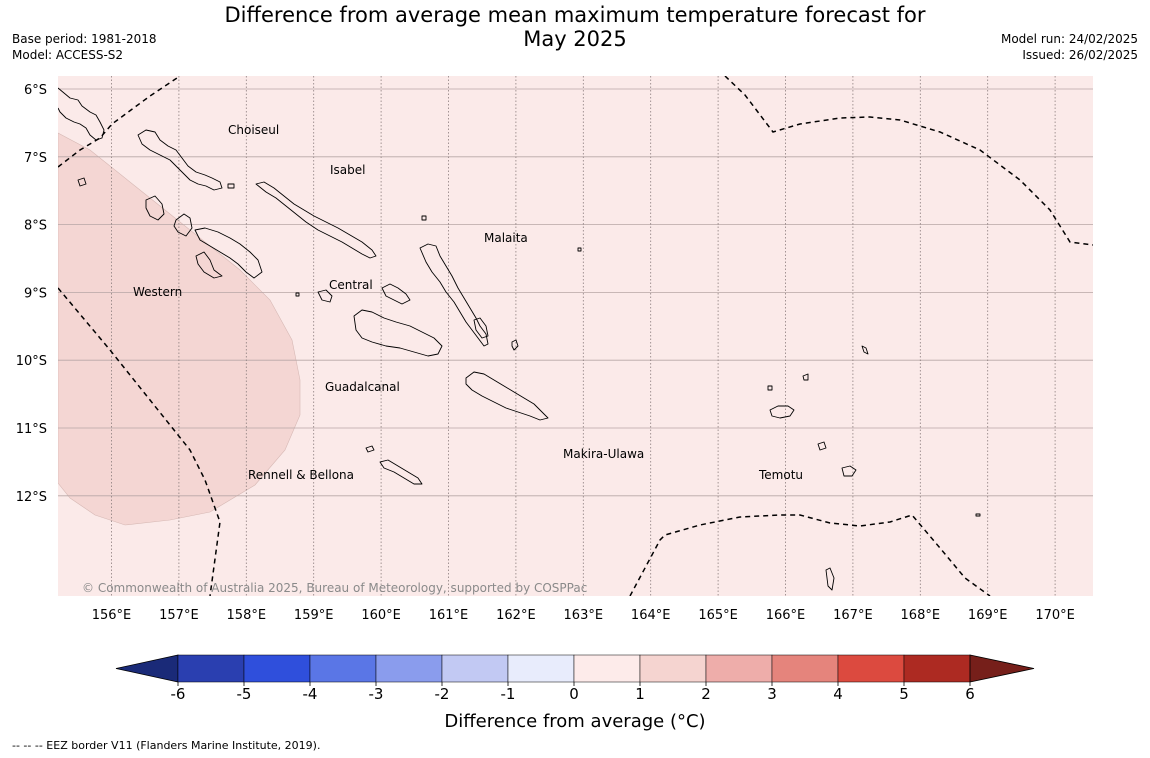  I want to click on island-small-b, so click(231, 186).